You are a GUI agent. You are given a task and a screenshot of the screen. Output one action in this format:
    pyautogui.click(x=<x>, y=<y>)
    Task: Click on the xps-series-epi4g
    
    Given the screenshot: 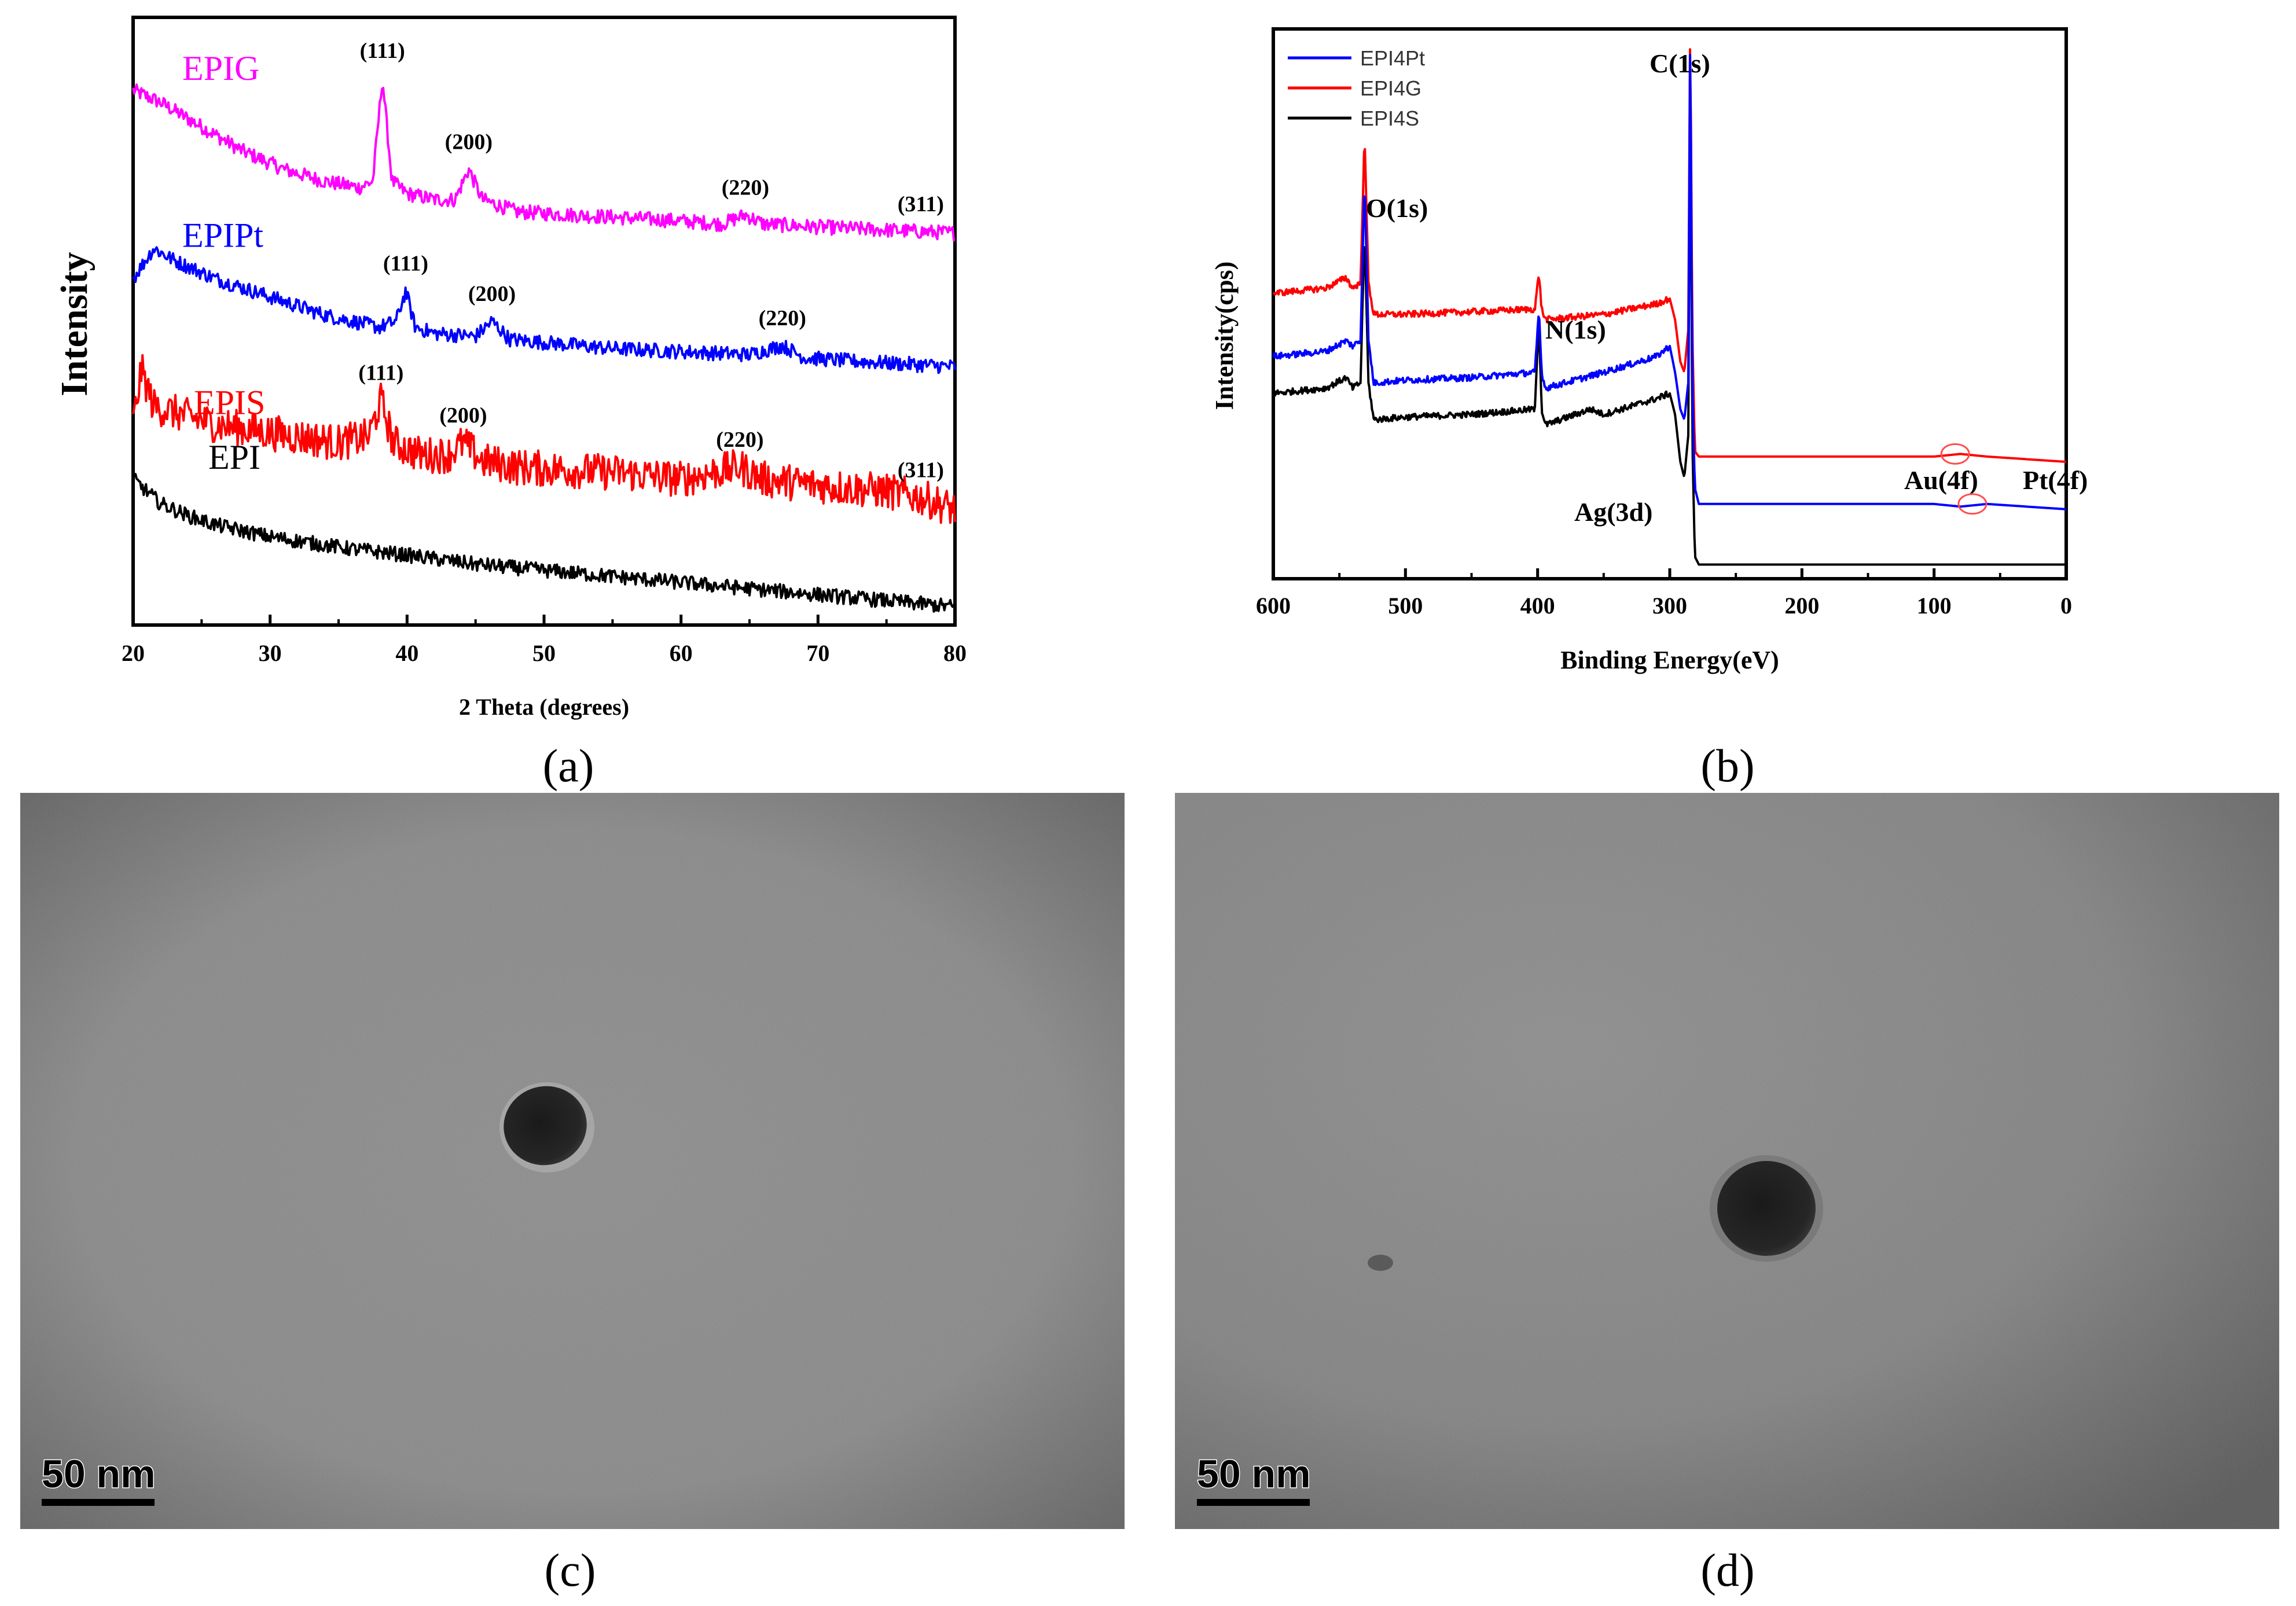 What is the action you would take?
    pyautogui.click(x=1669, y=255)
    